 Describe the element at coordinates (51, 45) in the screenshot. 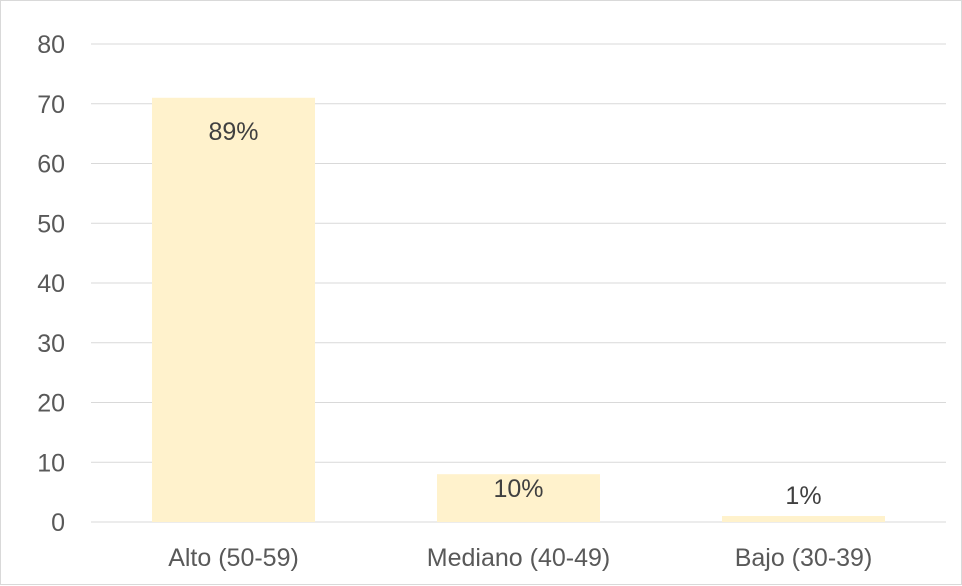

I see `y-tick-label-80: 80` at that location.